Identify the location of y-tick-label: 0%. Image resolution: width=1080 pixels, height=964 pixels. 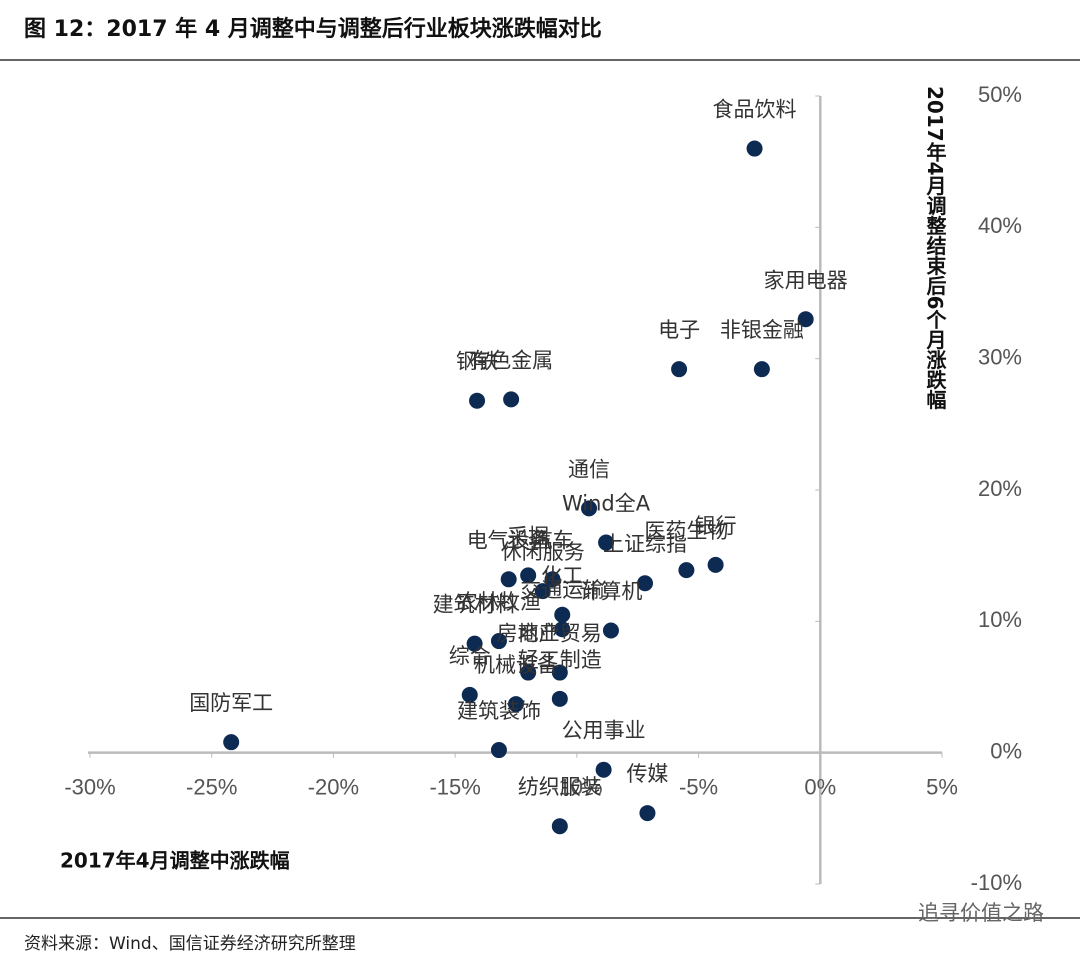
(1006, 750).